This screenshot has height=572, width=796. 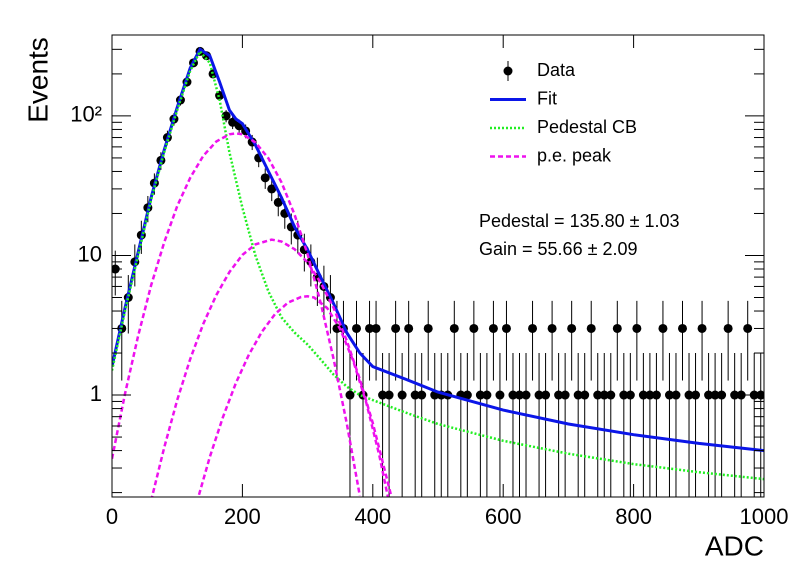 What do you see at coordinates (579, 221) in the screenshot?
I see `annotation: Pedestal = 135.80 ± 1.03` at bounding box center [579, 221].